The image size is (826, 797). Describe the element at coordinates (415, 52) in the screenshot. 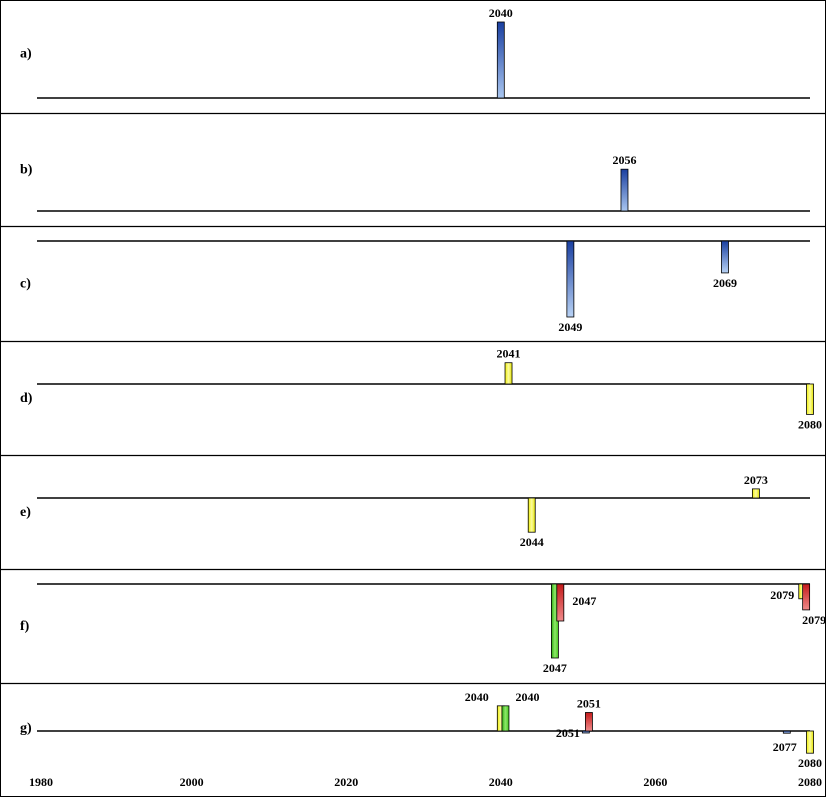

I see `panel-a: a) 2040` at that location.